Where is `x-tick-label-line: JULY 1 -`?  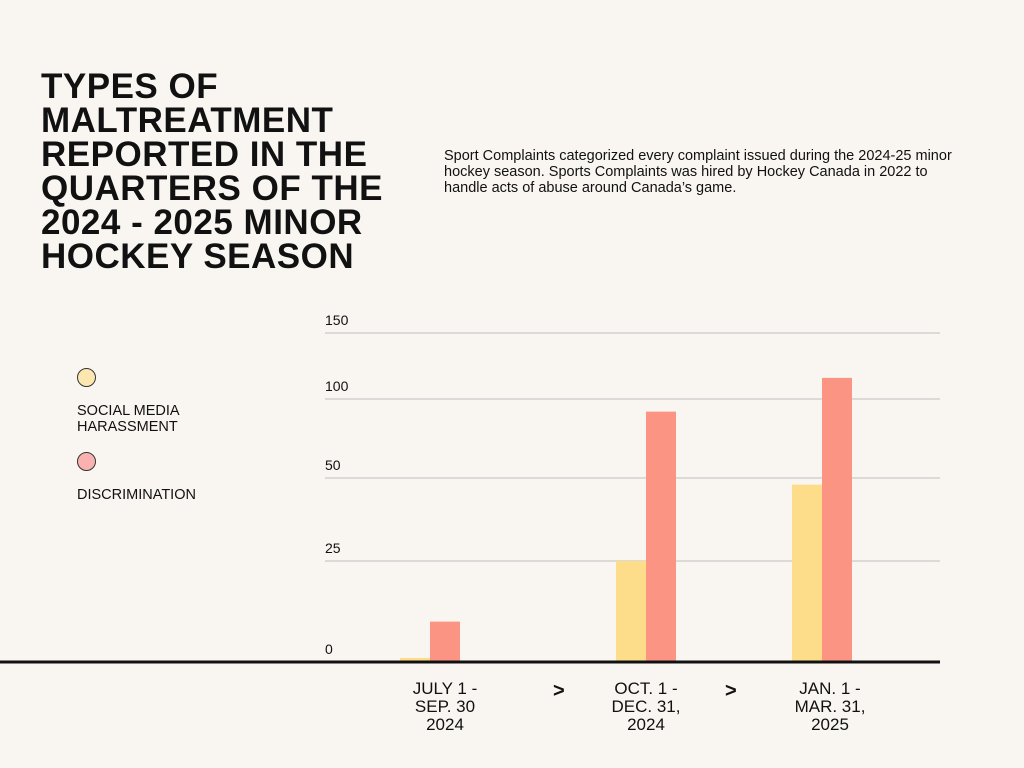
x-tick-label-line: JULY 1 - is located at coordinates (445, 688).